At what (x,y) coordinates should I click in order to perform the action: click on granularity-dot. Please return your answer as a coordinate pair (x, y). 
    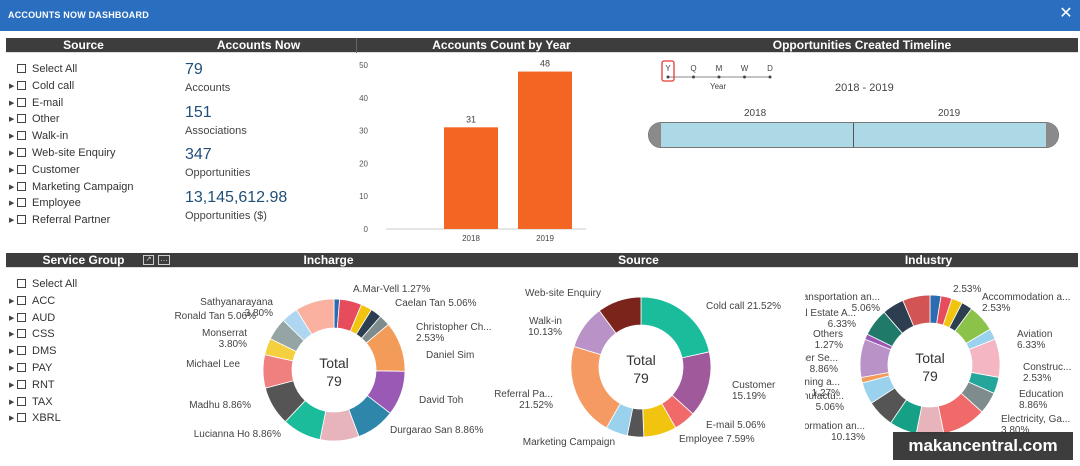
    Looking at the image, I should click on (693, 77).